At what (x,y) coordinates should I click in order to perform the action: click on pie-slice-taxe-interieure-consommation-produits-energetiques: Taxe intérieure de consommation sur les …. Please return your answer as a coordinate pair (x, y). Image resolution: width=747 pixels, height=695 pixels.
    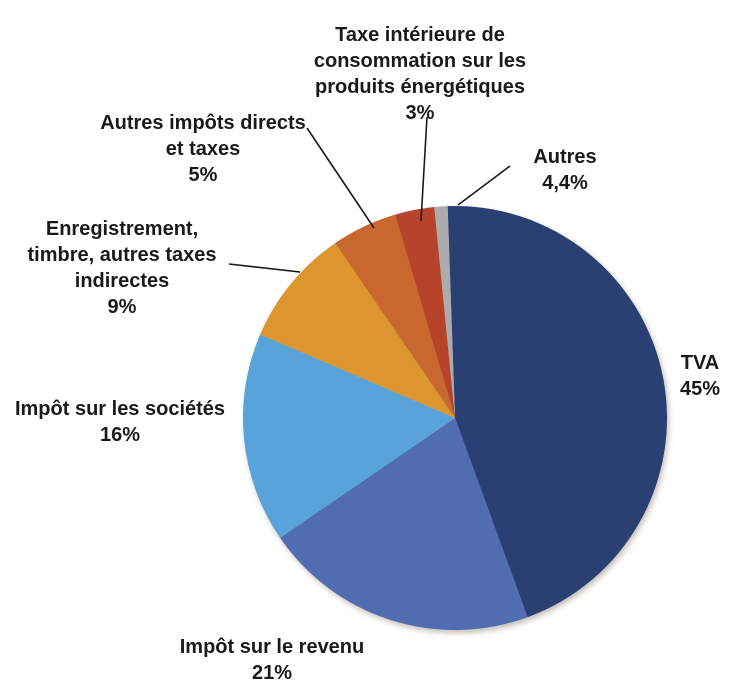
    Looking at the image, I should click on (425, 312).